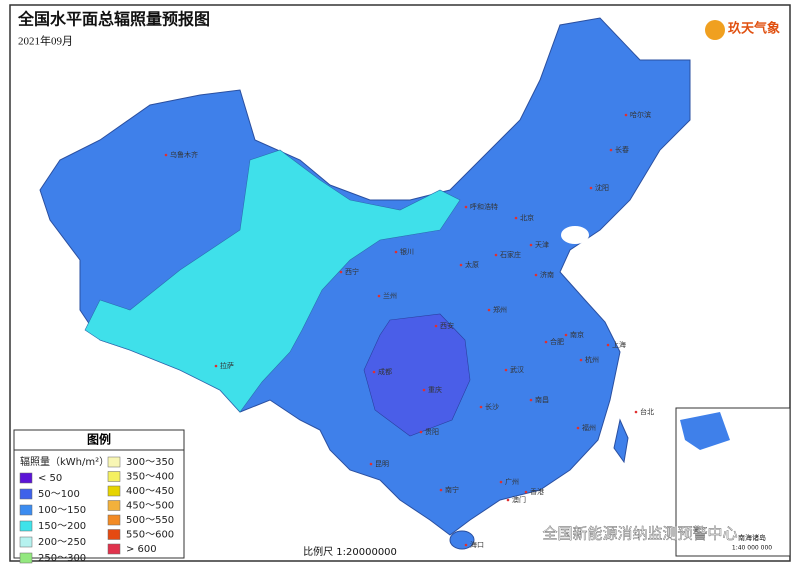  What do you see at coordinates (150, 462) in the screenshot?
I see `legend-label: 300～350` at bounding box center [150, 462].